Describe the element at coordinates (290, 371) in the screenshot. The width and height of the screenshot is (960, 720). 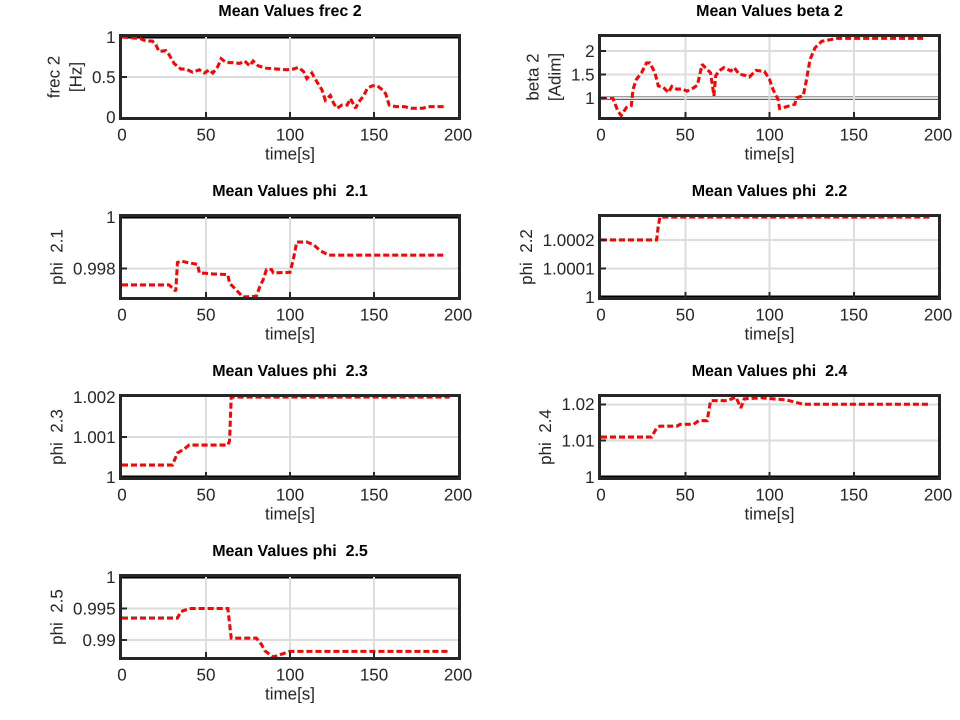
I see `chart-title: Mean Values phi 2.3` at that location.